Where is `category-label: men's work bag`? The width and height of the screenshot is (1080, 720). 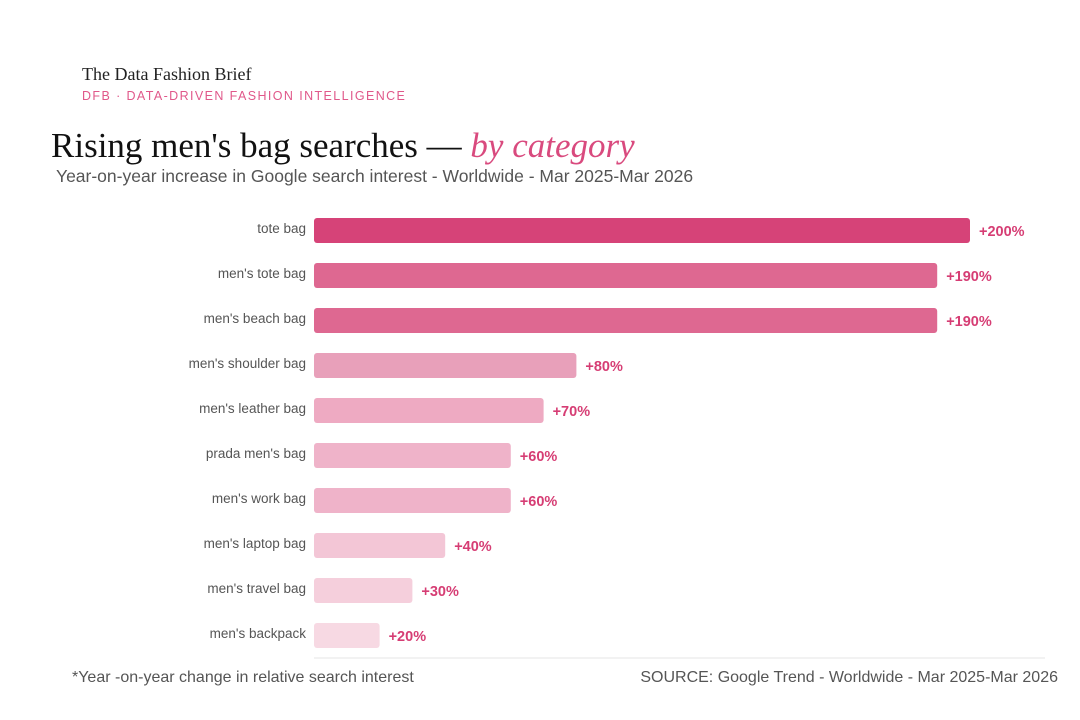 category-label: men's work bag is located at coordinates (259, 498).